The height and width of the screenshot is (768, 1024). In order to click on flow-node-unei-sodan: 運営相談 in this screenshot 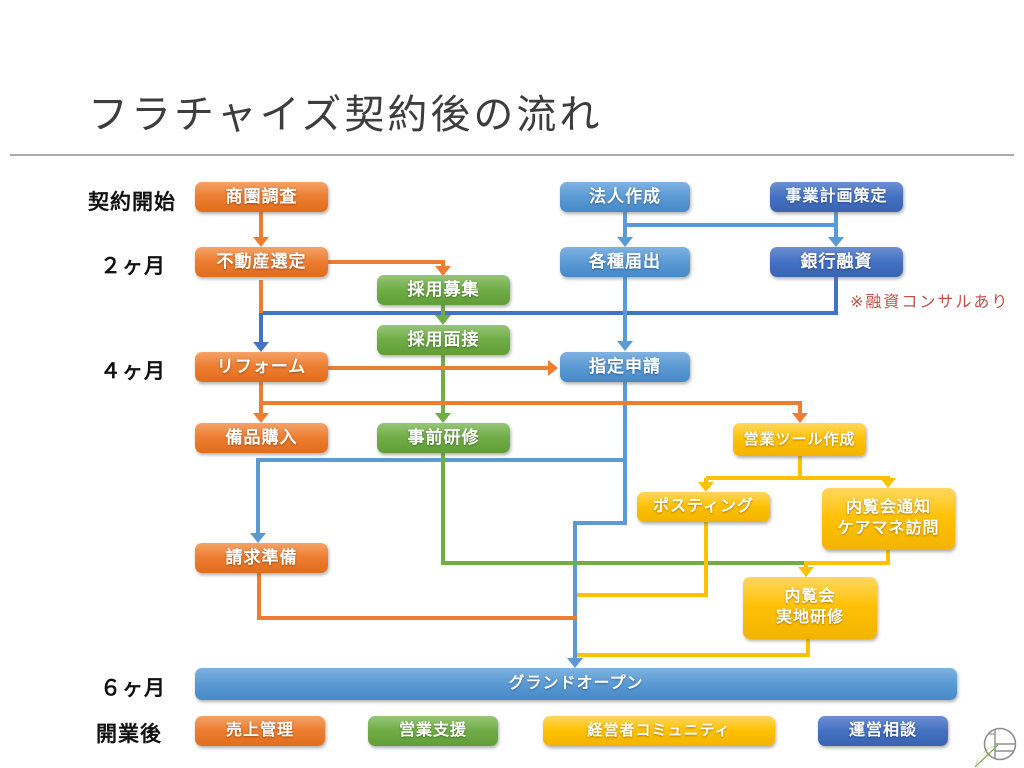, I will do `click(883, 731)`.